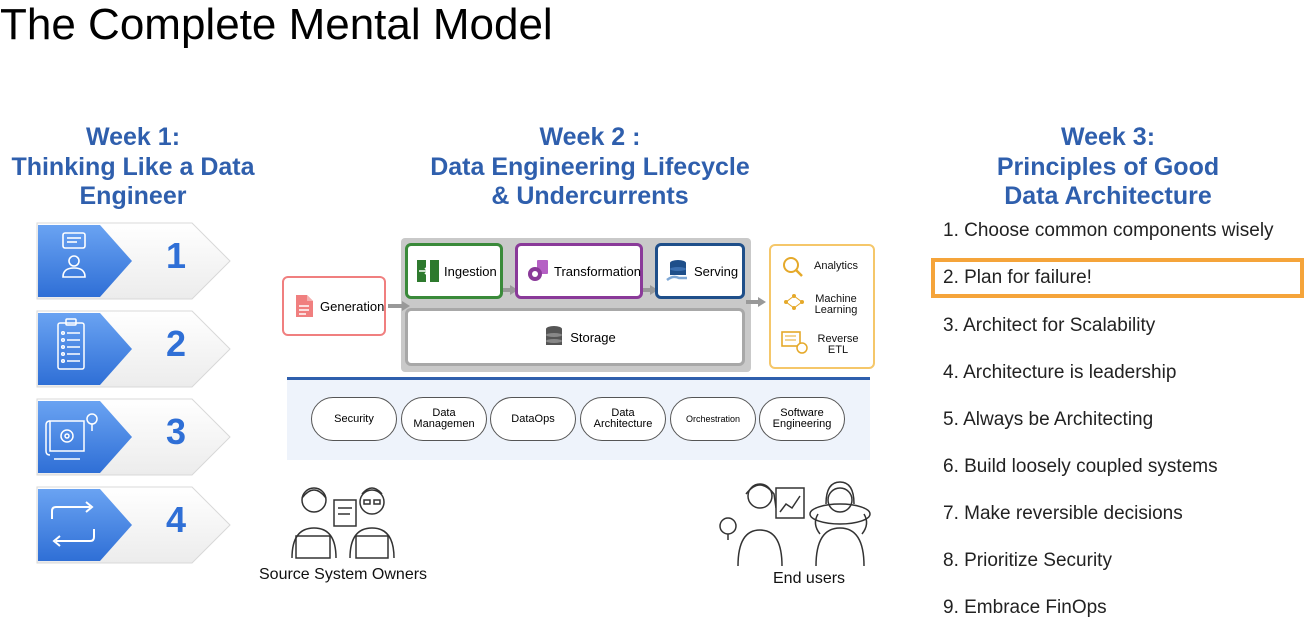  Describe the element at coordinates (343, 523) in the screenshot. I see `source-owners-illustration` at that location.